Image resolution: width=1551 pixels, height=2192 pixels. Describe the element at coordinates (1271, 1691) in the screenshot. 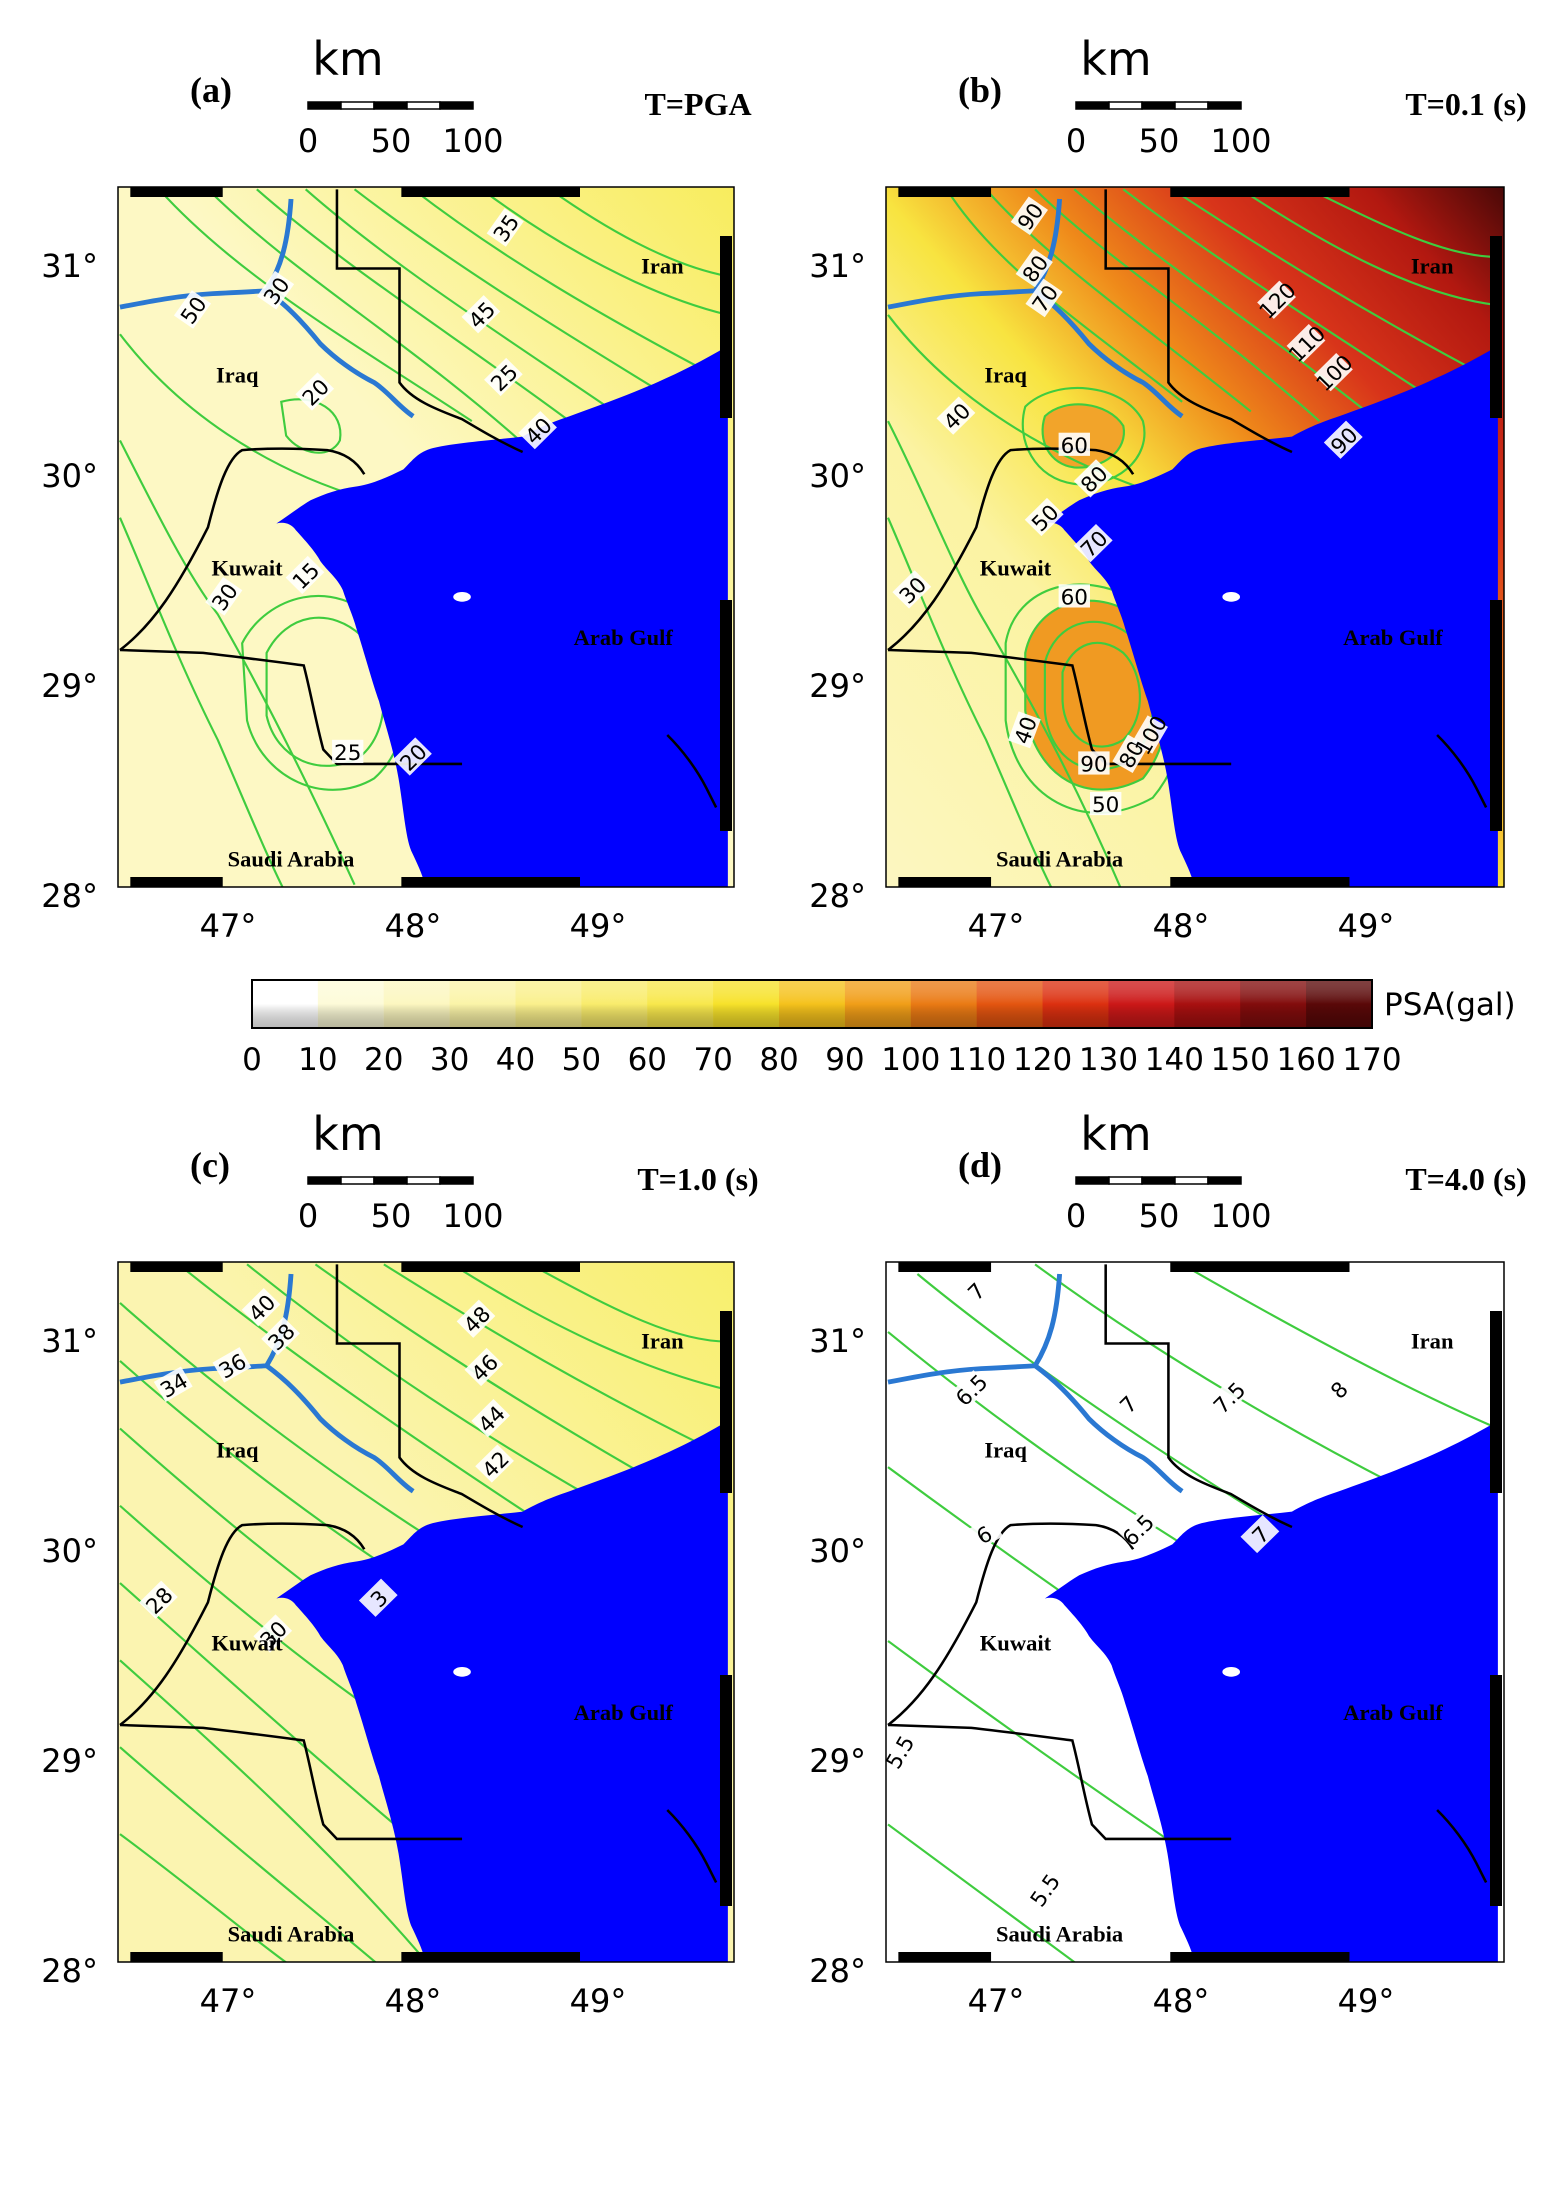

I see `sea` at that location.